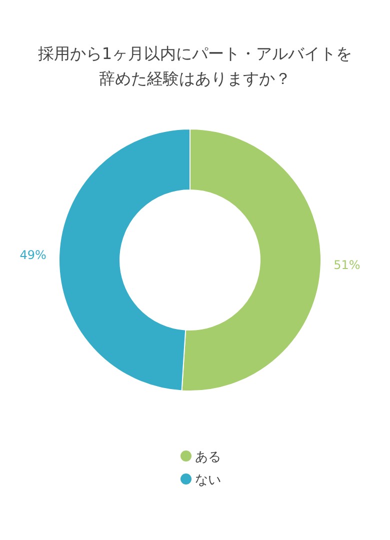  What do you see at coordinates (195, 66) in the screenshot?
I see `chart-title: 採用から1ヶ月以内にパート・アルバイトを辞めた経験はありますか？` at bounding box center [195, 66].